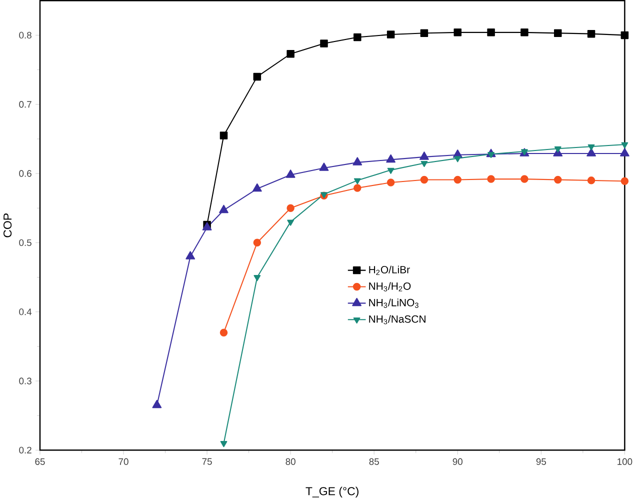  I want to click on y-tick-label: 0.6, so click(25, 173).